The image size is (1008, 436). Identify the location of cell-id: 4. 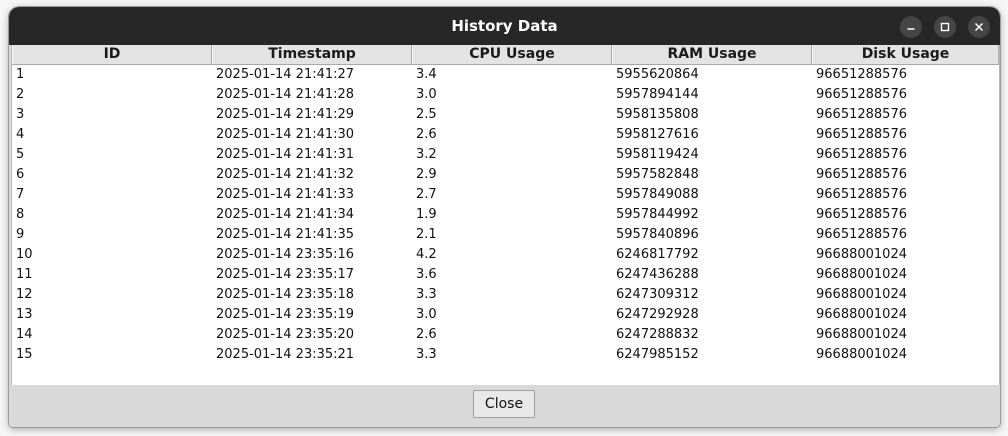
(20, 134).